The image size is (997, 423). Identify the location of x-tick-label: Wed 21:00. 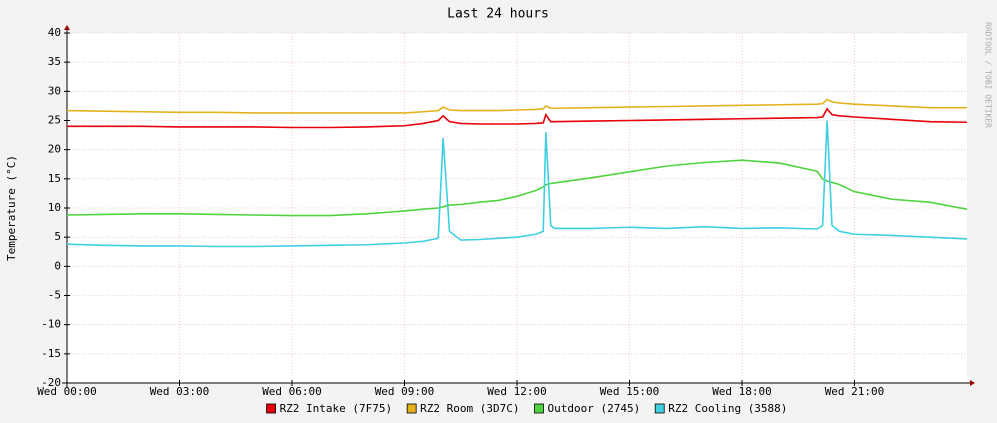
(855, 391).